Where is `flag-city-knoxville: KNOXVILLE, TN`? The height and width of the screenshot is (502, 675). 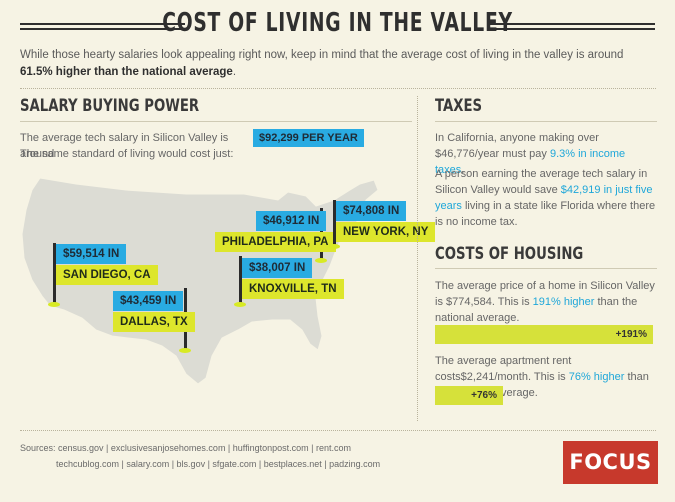 flag-city-knoxville: KNOXVILLE, TN is located at coordinates (293, 289).